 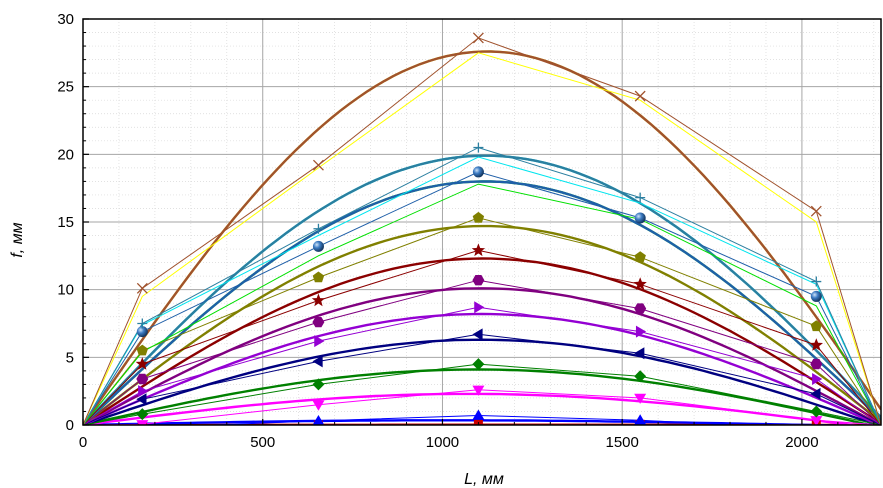 What do you see at coordinates (17, 239) in the screenshot?
I see `y-axis-title: f, мм` at bounding box center [17, 239].